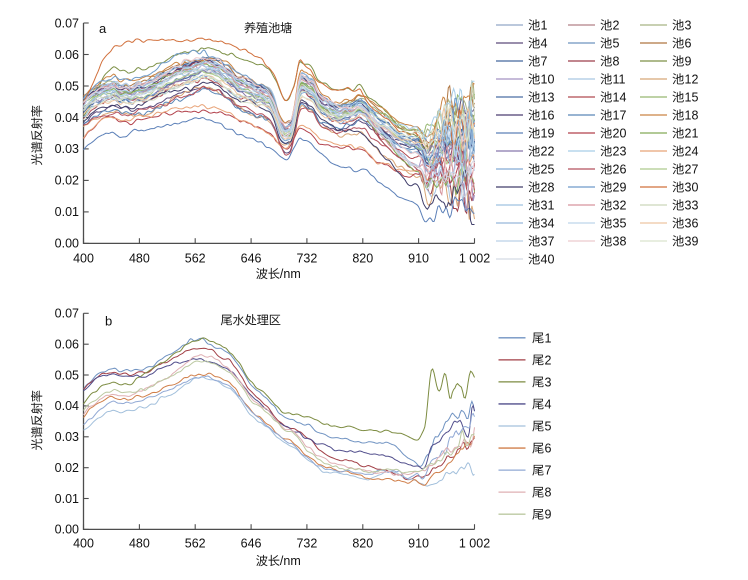 The width and height of the screenshot is (748, 580). I want to click on svg-text: 37, so click(548, 242).